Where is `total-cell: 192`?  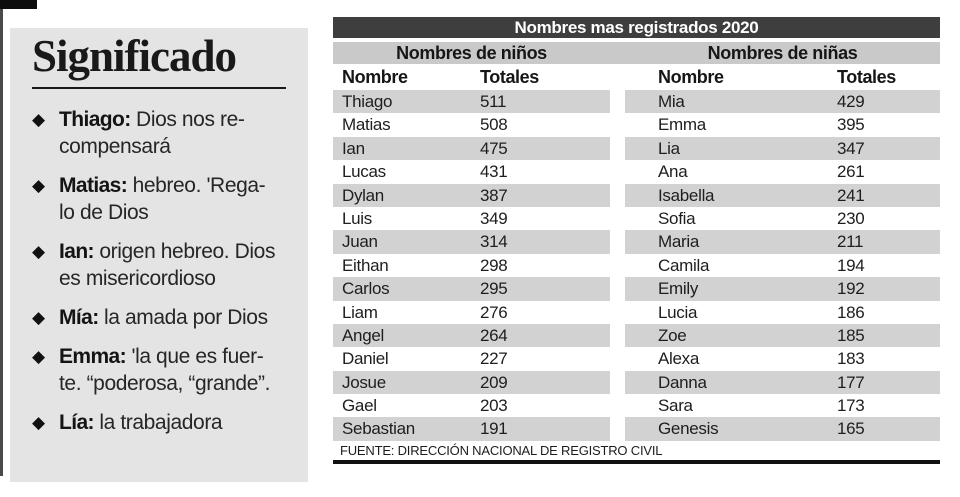
total-cell: 192 is located at coordinates (851, 289).